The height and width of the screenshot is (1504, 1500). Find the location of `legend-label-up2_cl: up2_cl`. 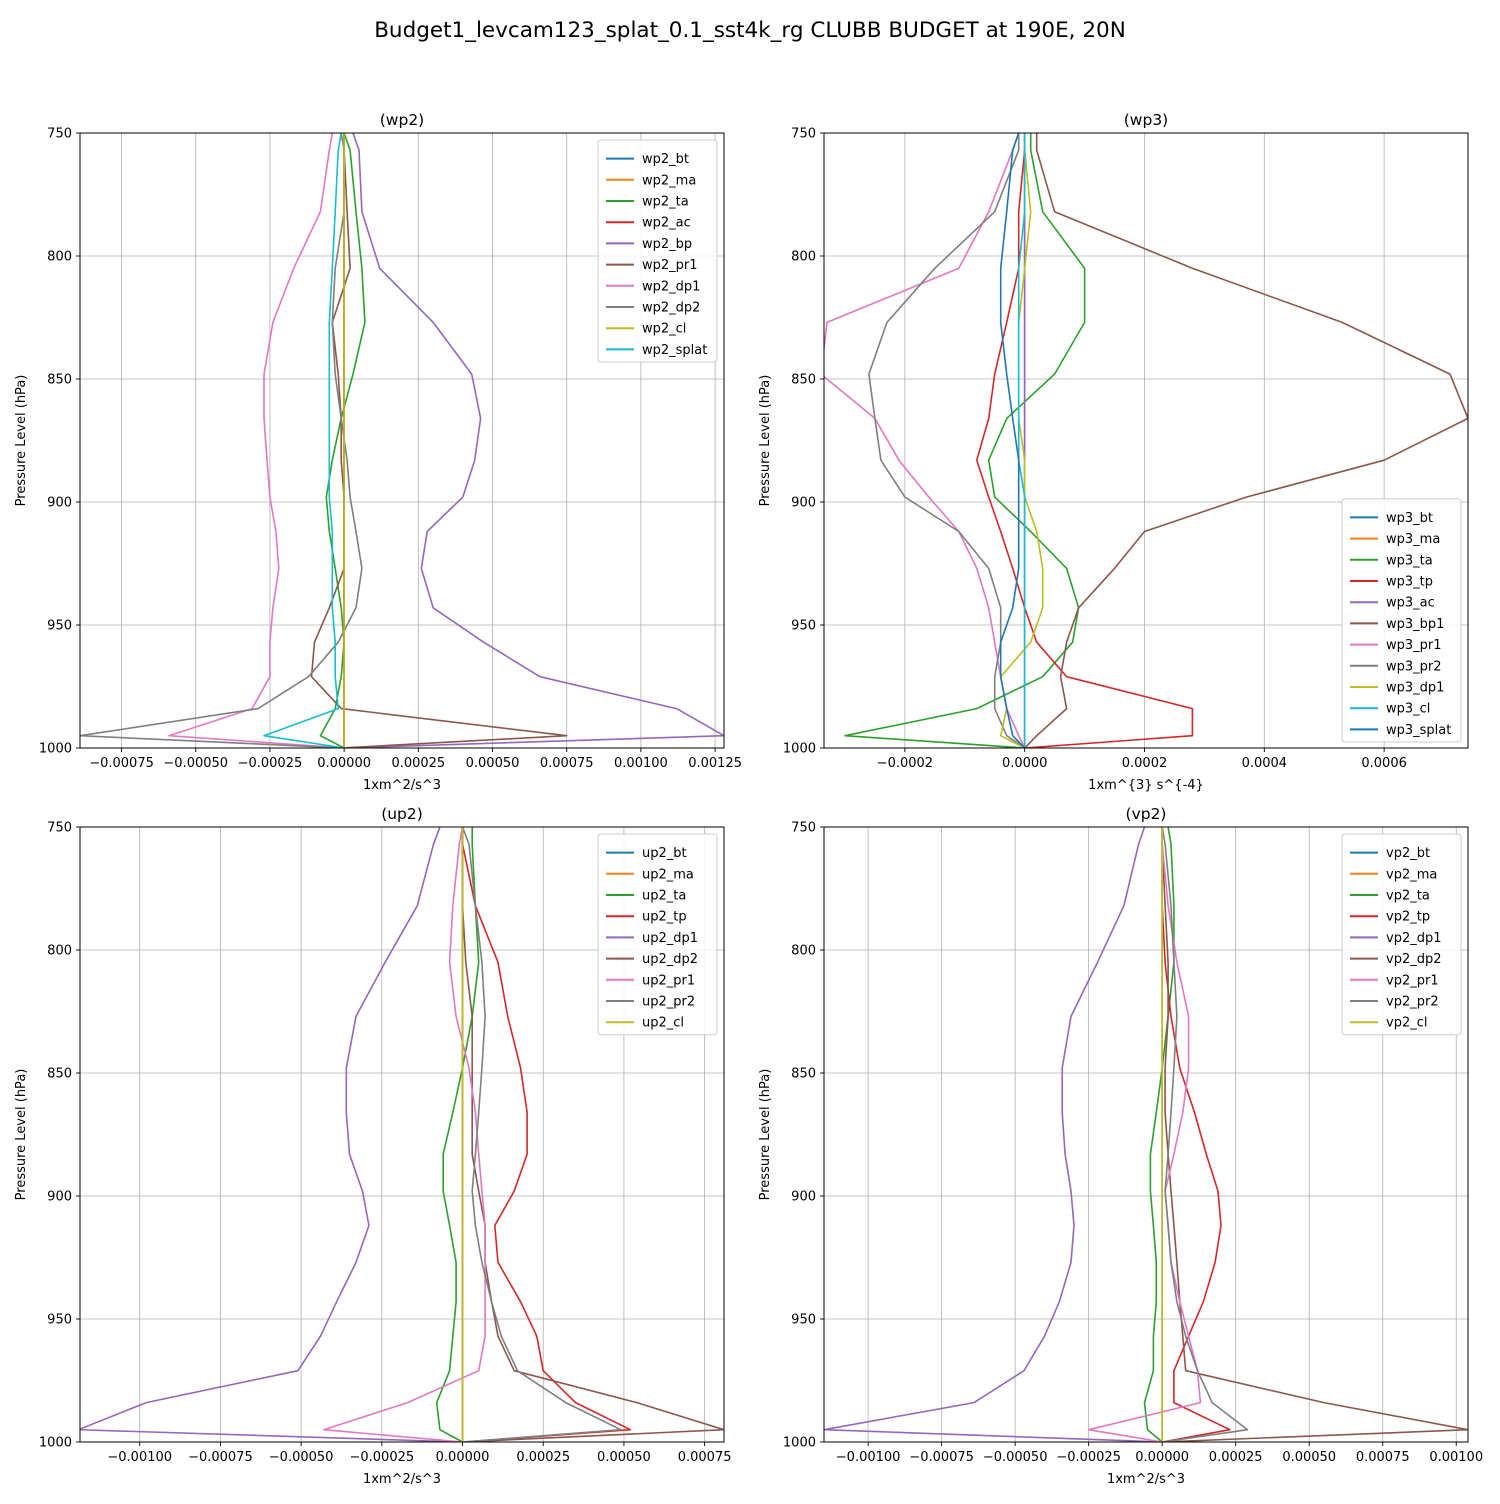

legend-label-up2_cl: up2_cl is located at coordinates (663, 1023).